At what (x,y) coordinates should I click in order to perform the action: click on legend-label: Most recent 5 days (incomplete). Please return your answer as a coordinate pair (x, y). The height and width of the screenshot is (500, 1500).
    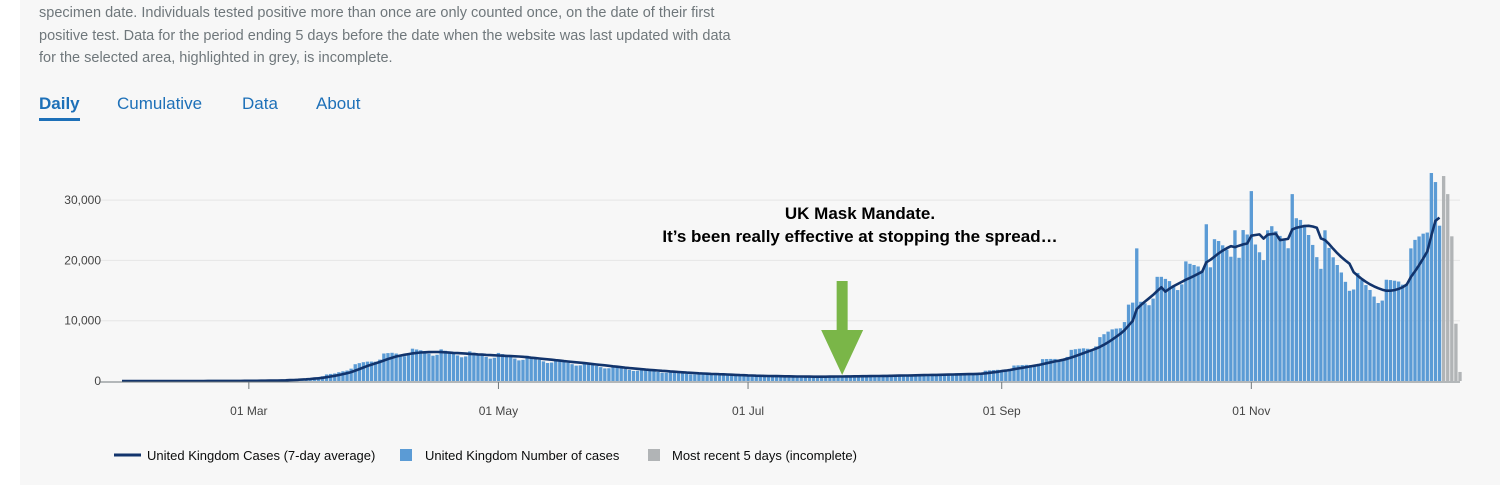
    Looking at the image, I should click on (764, 455).